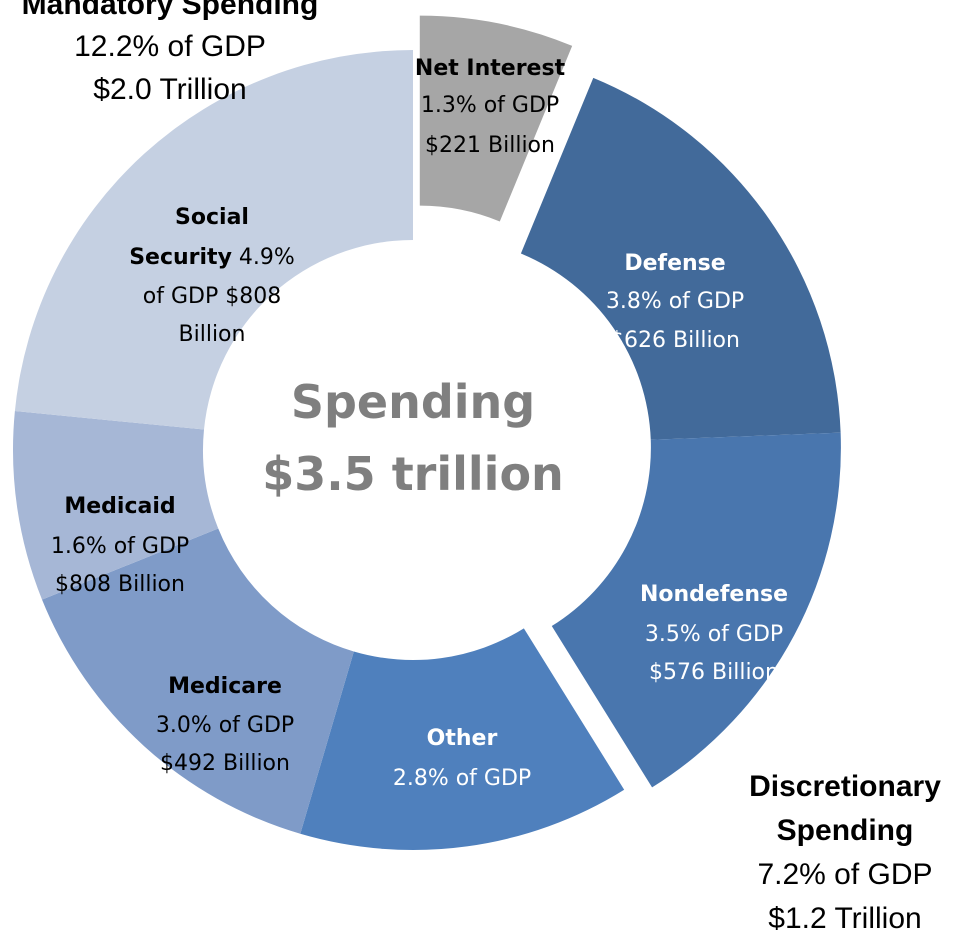 This screenshot has height=938, width=957. Describe the element at coordinates (674, 263) in the screenshot. I see `slice-label-name: Defense` at that location.